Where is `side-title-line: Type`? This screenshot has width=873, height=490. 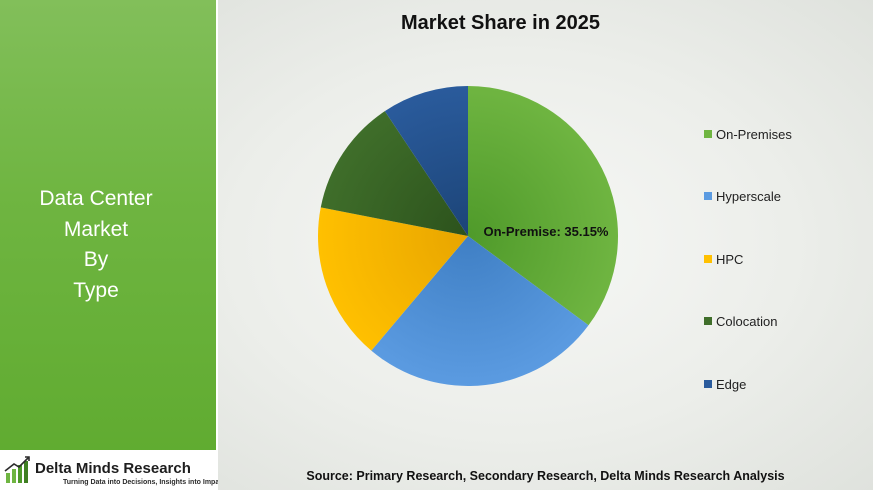
side-title-line: Type is located at coordinates (96, 290).